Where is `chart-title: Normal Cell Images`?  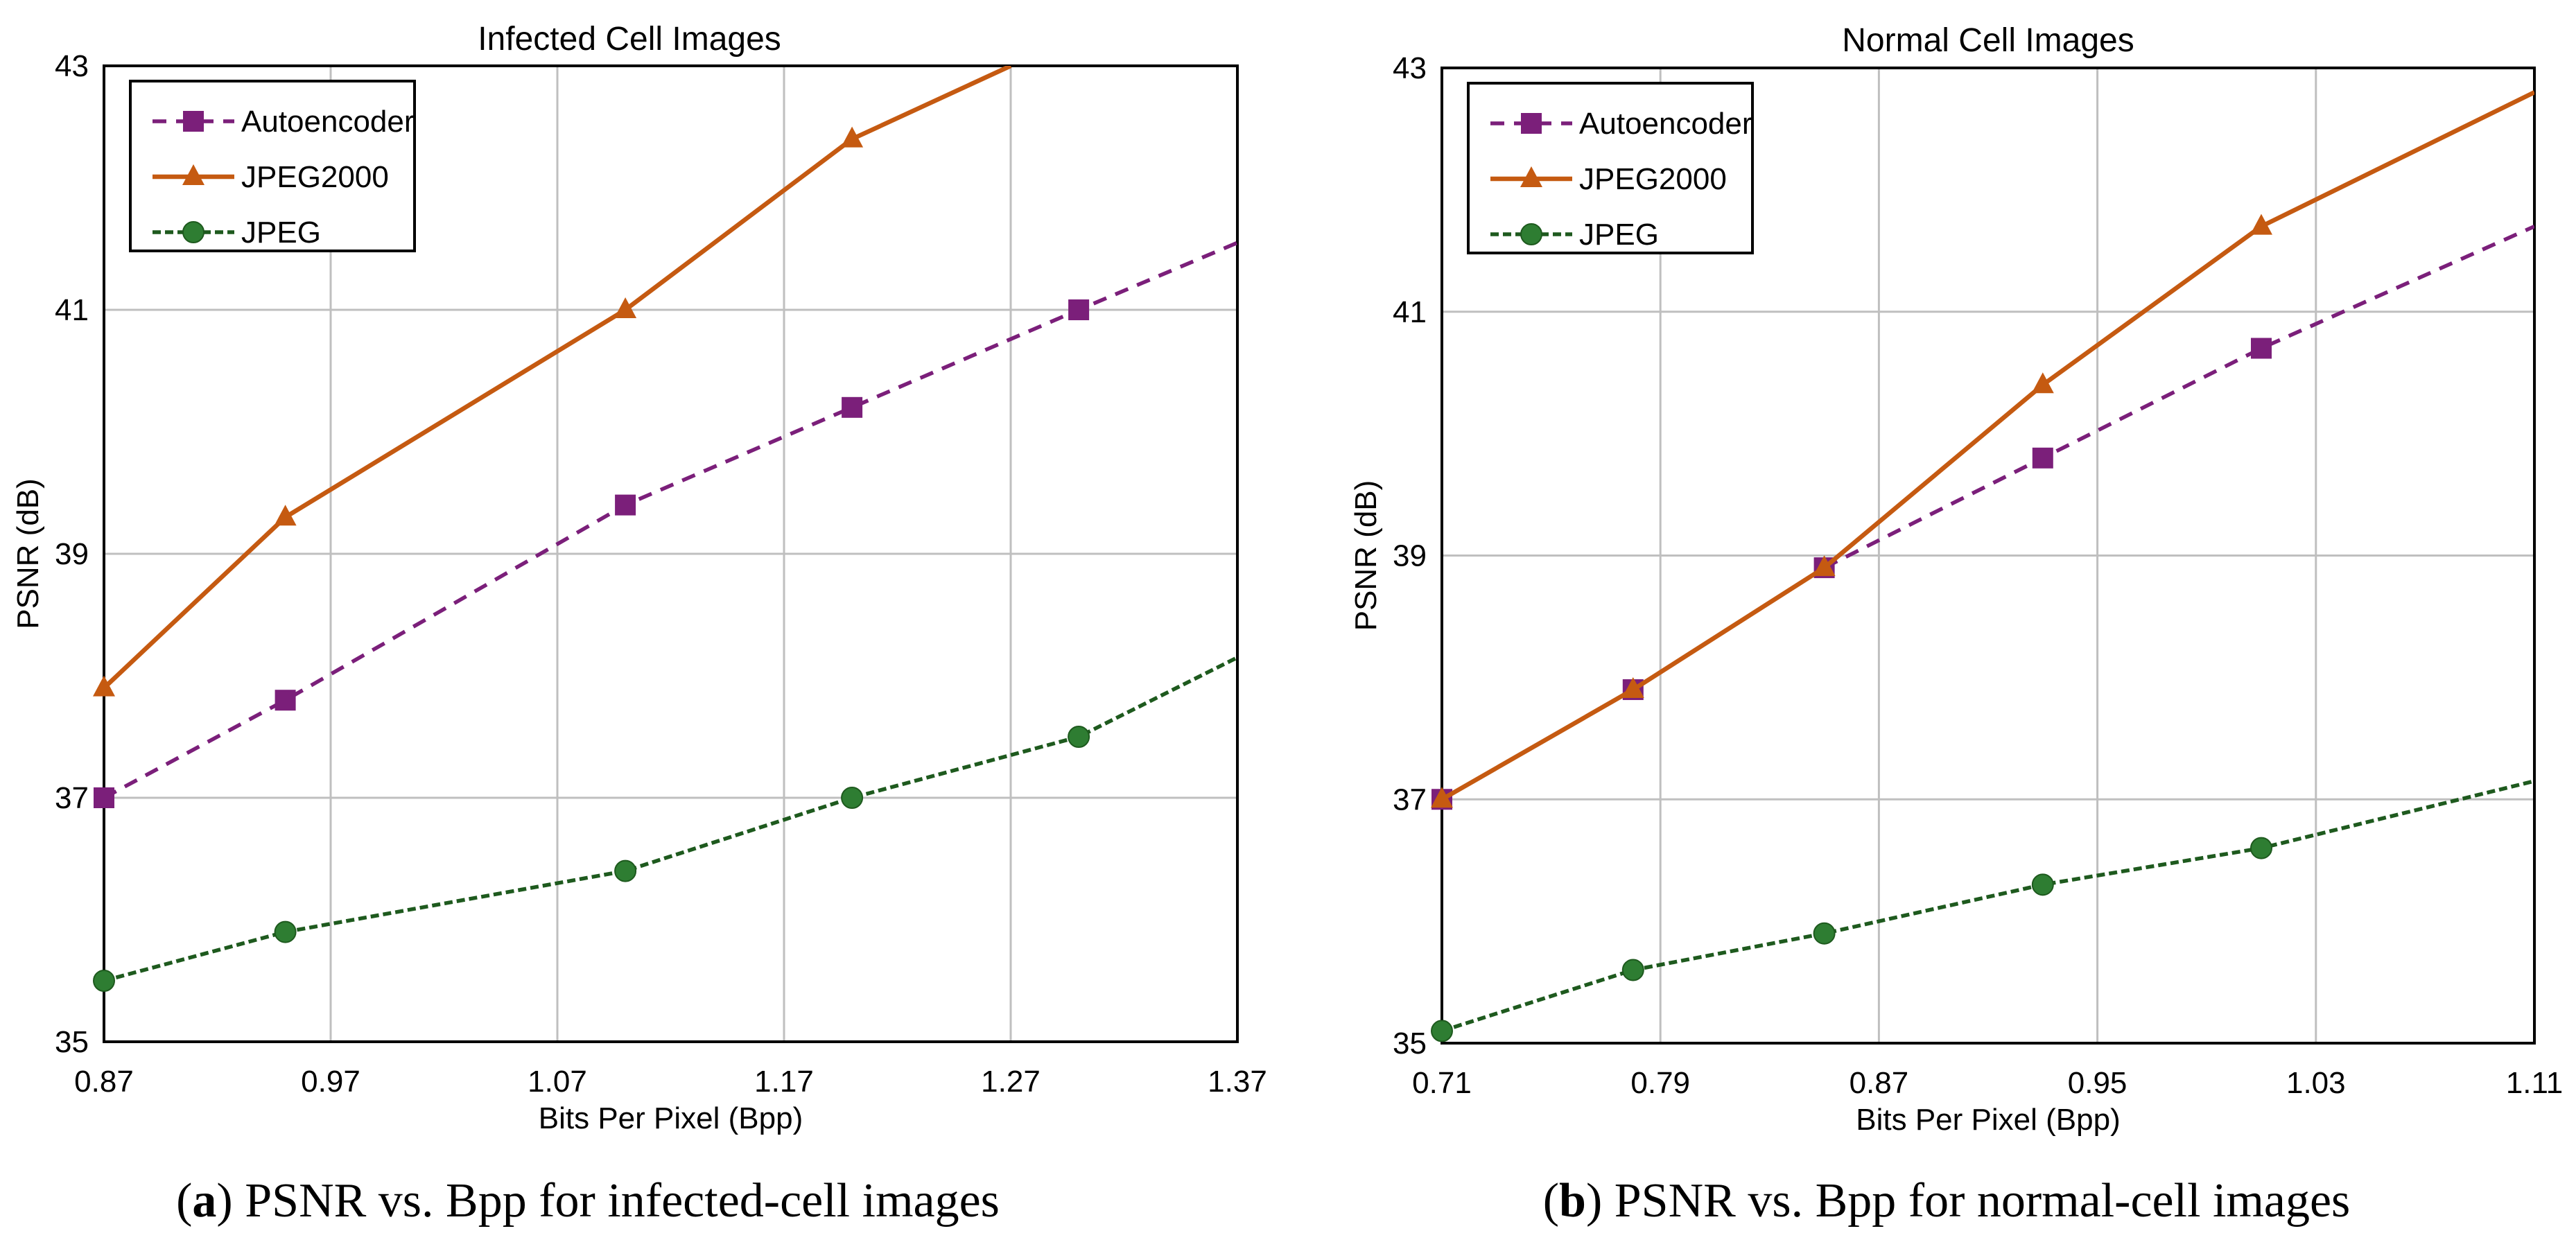 chart-title: Normal Cell Images is located at coordinates (1988, 40).